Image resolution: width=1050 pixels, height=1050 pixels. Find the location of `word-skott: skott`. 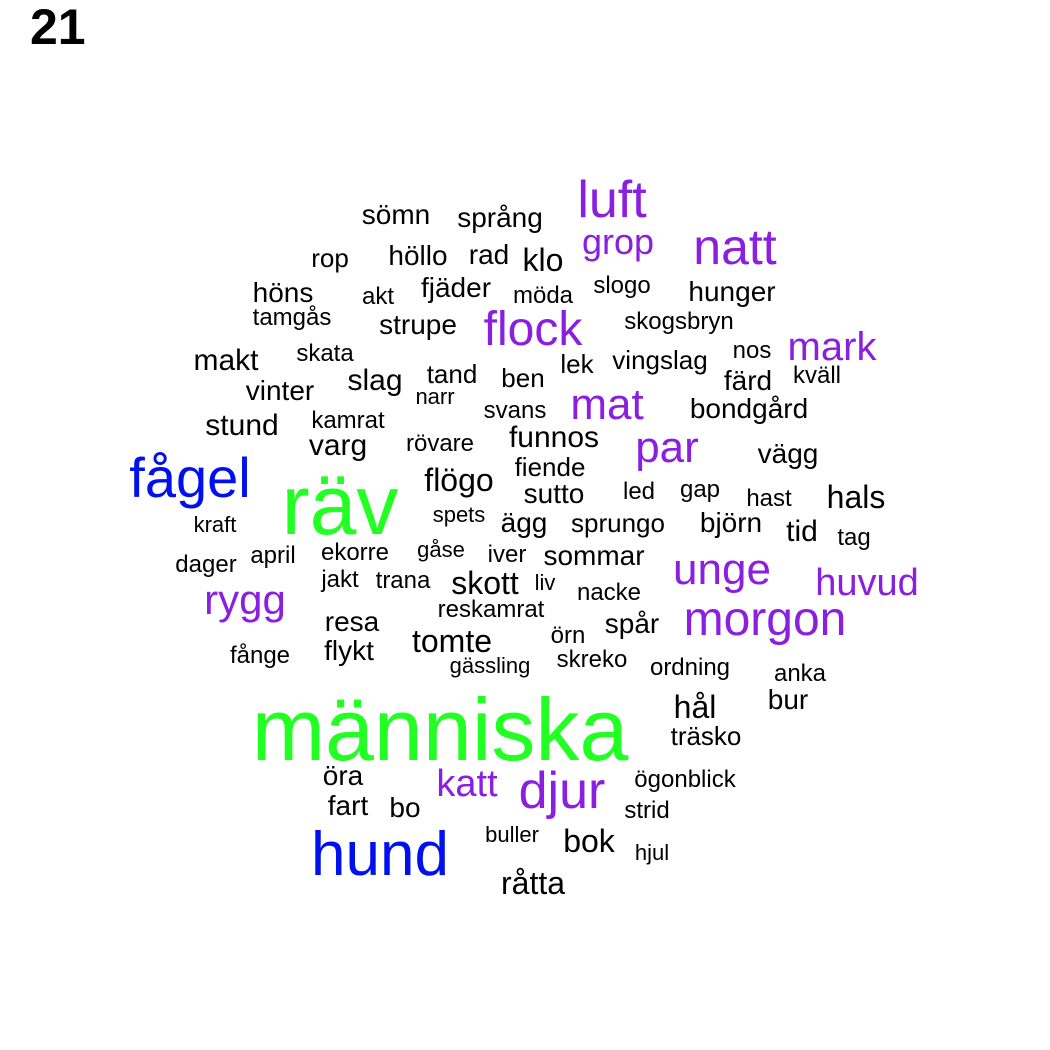

word-skott: skott is located at coordinates (485, 583).